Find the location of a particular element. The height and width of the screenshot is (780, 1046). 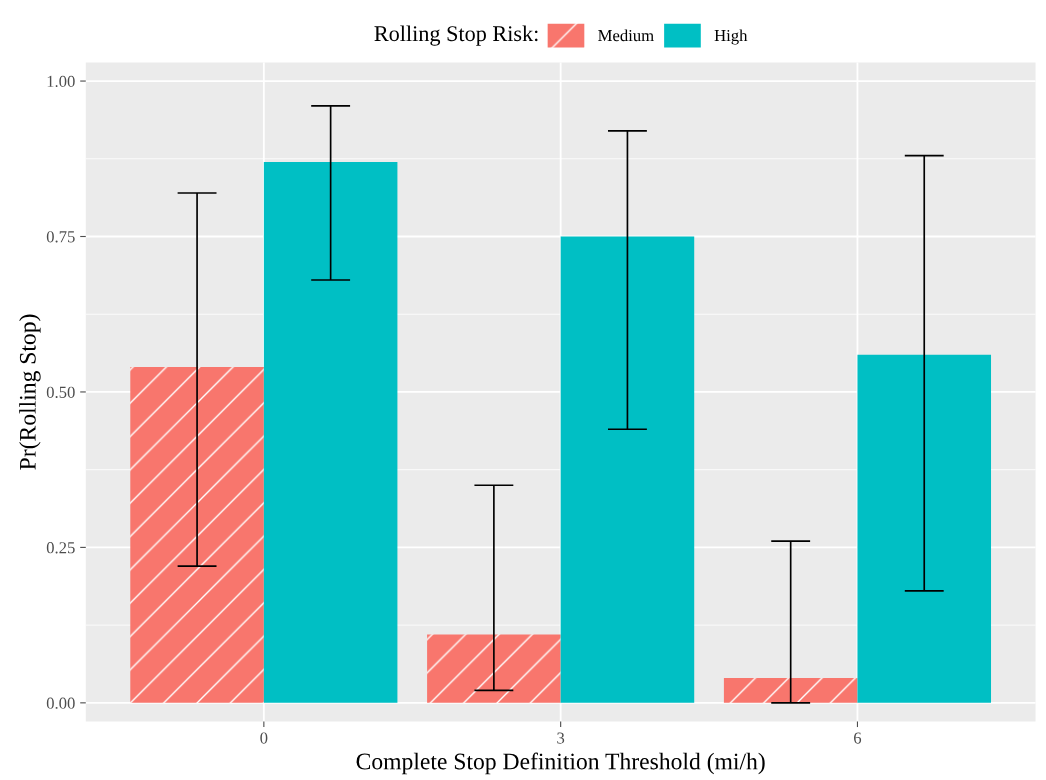

x-tick-label: 3 is located at coordinates (561, 738).